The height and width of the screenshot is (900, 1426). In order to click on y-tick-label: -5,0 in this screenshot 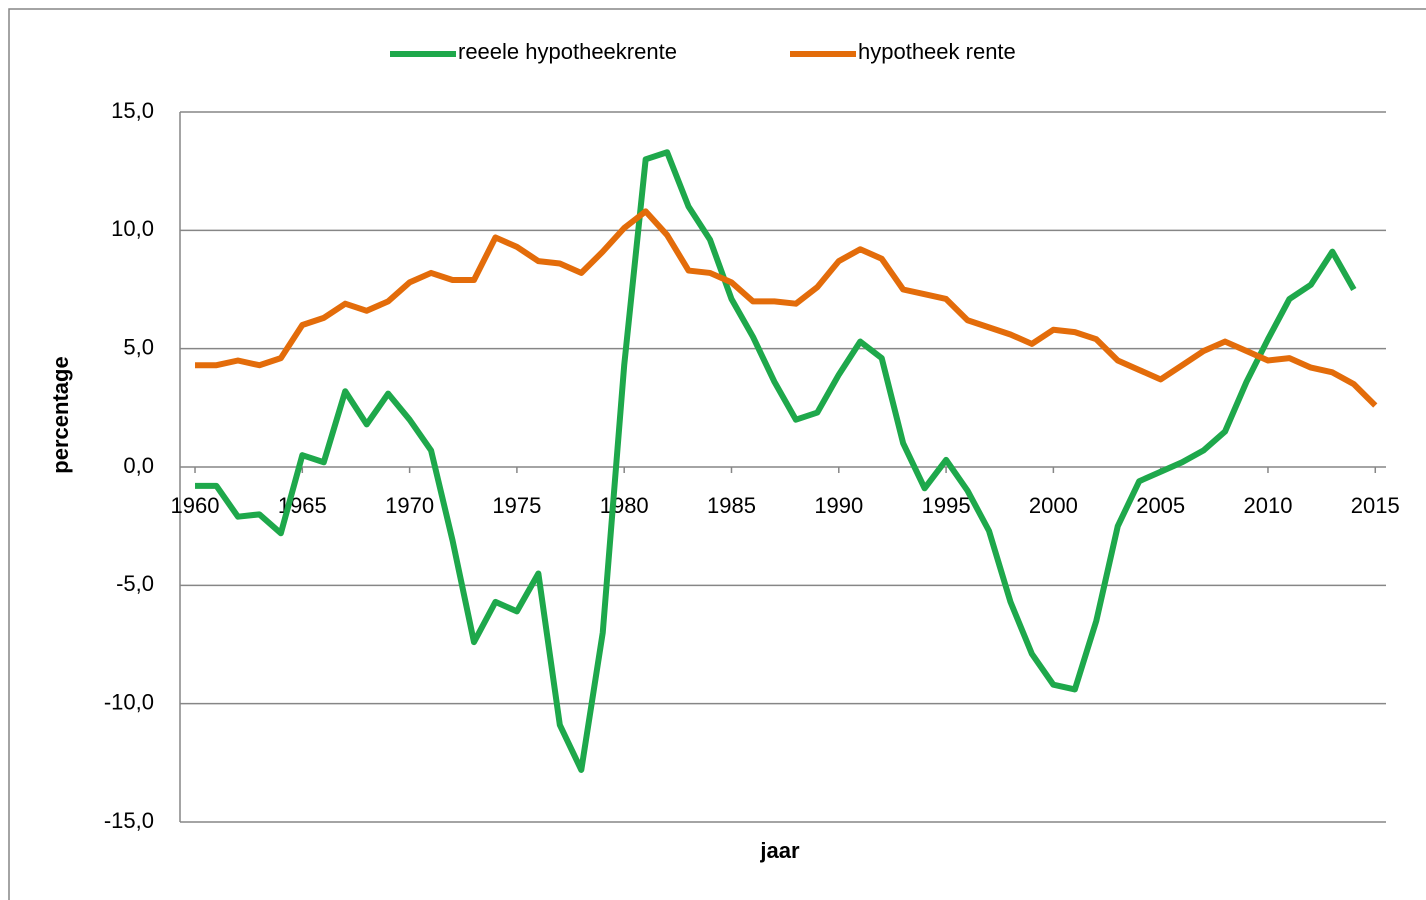, I will do `click(135, 583)`.